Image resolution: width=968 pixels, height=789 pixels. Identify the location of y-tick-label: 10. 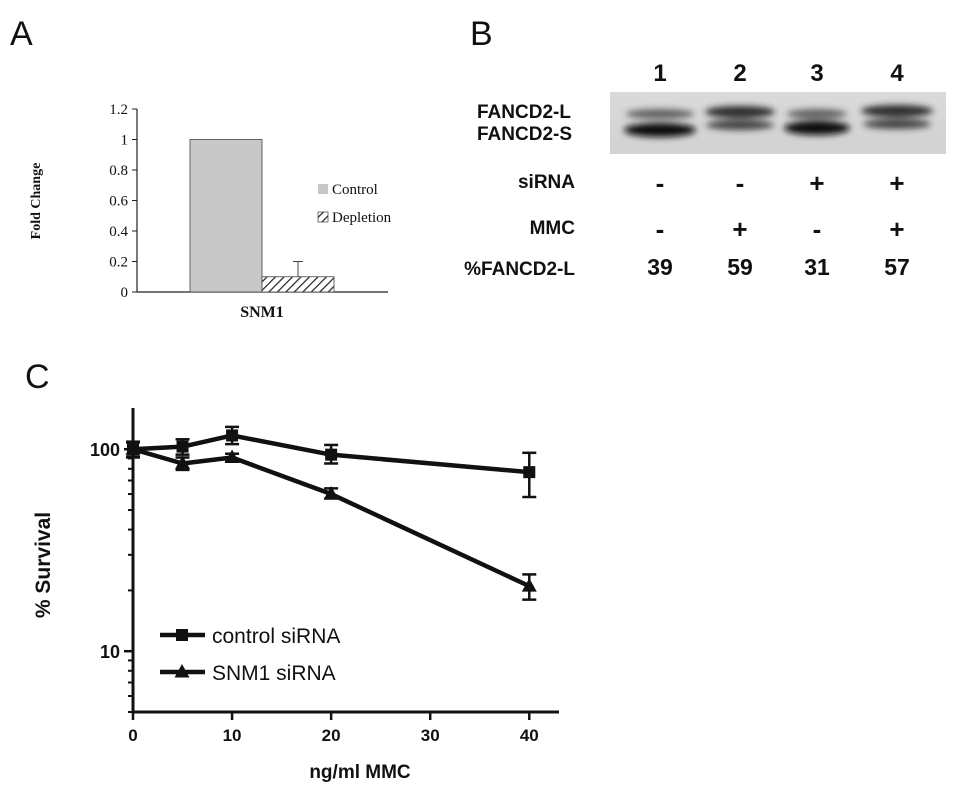
(110, 652).